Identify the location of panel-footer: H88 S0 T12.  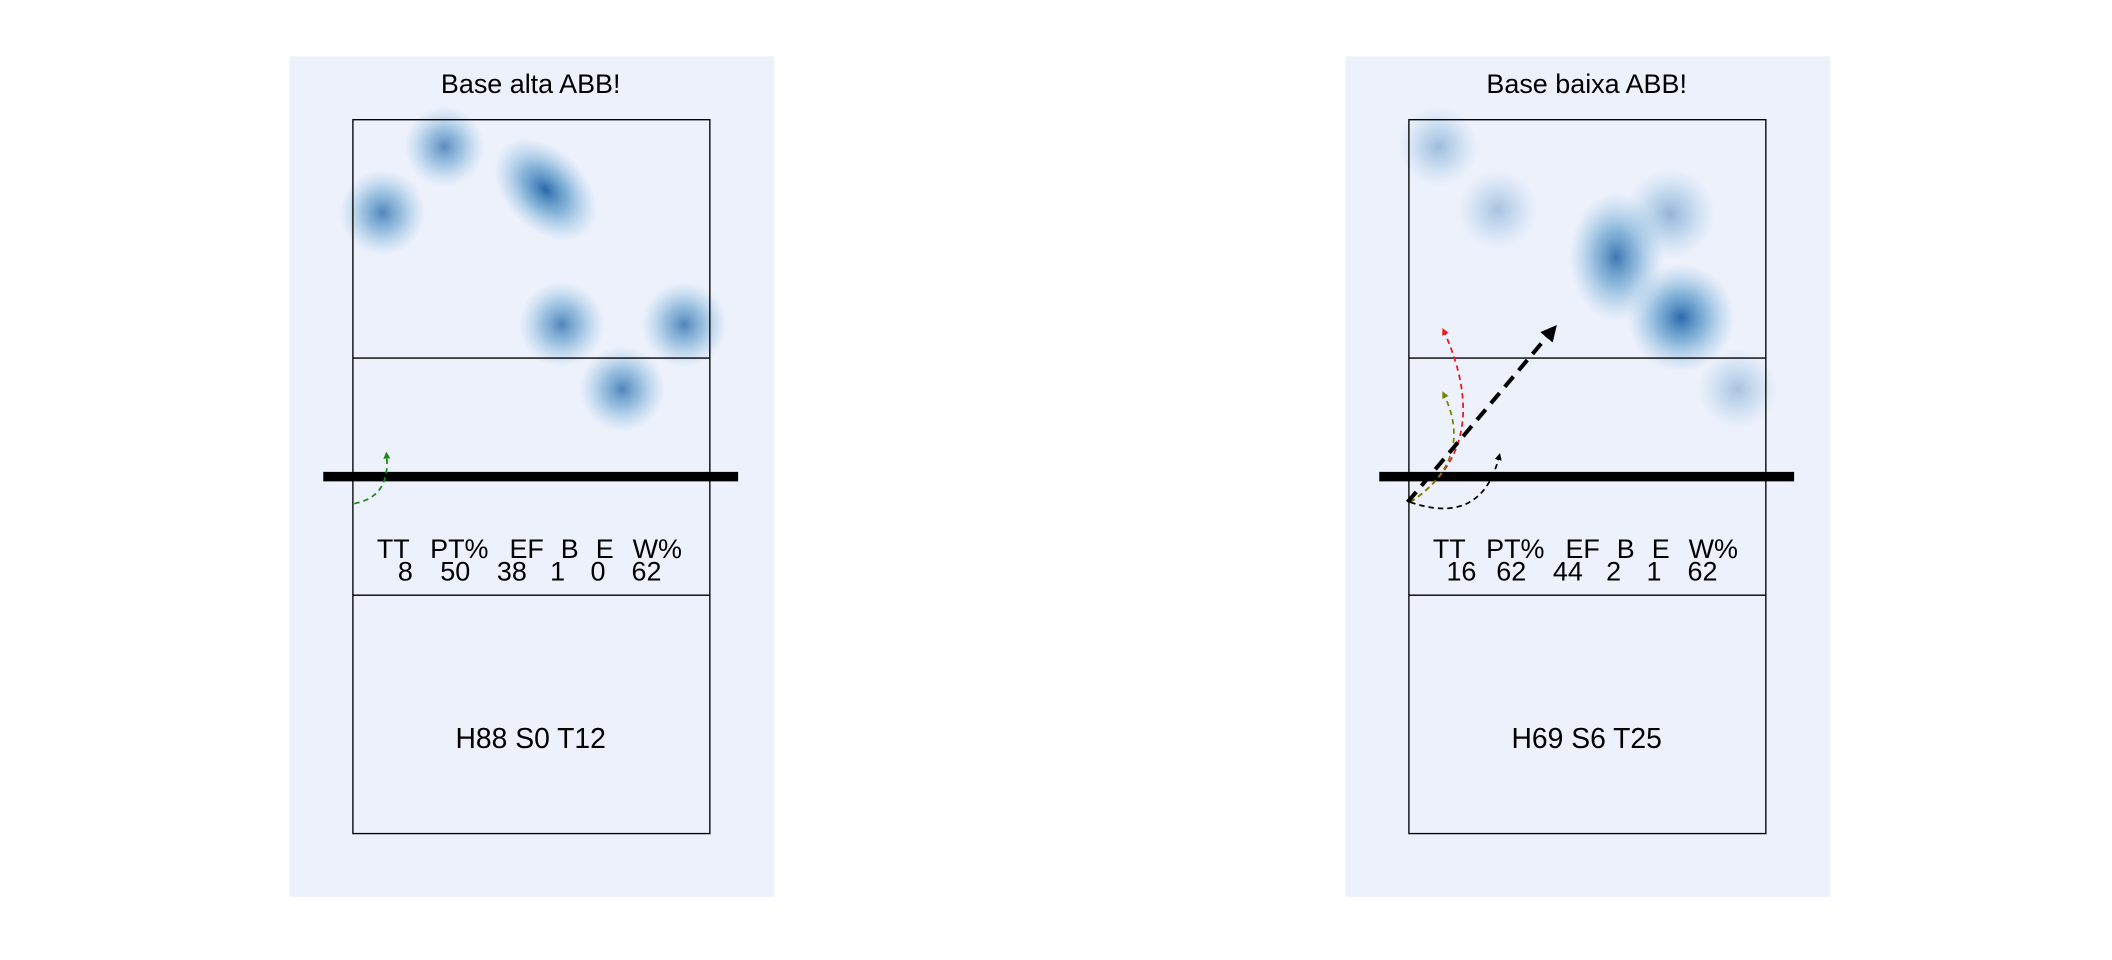
(531, 738).